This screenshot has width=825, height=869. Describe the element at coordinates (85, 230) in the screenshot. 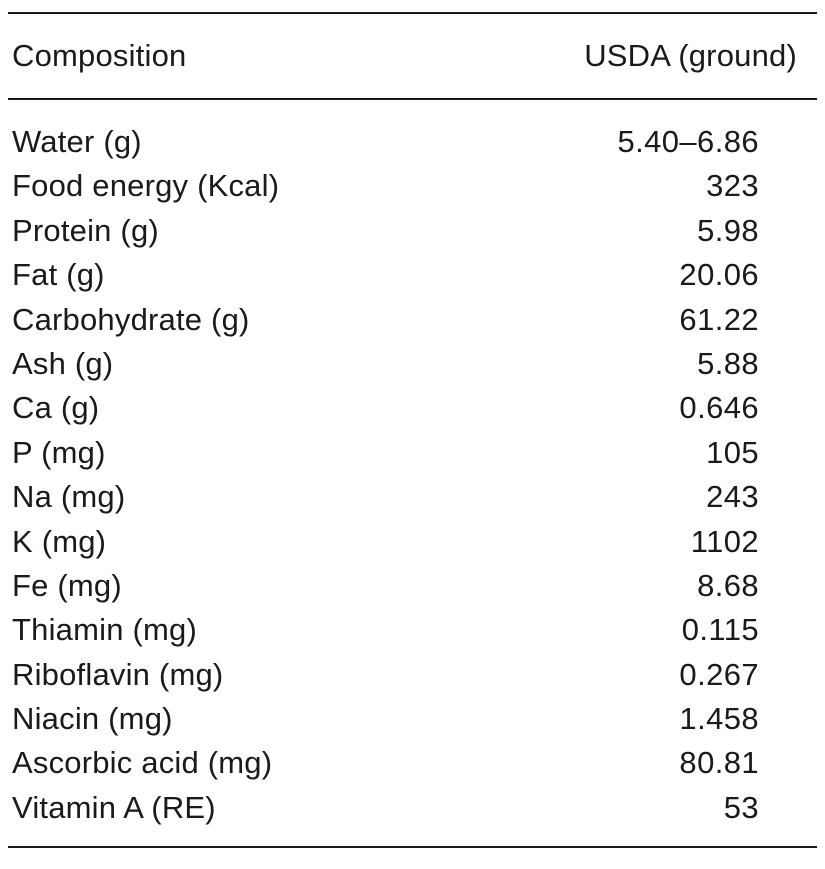

I see `row-label: Protein (g)` at that location.